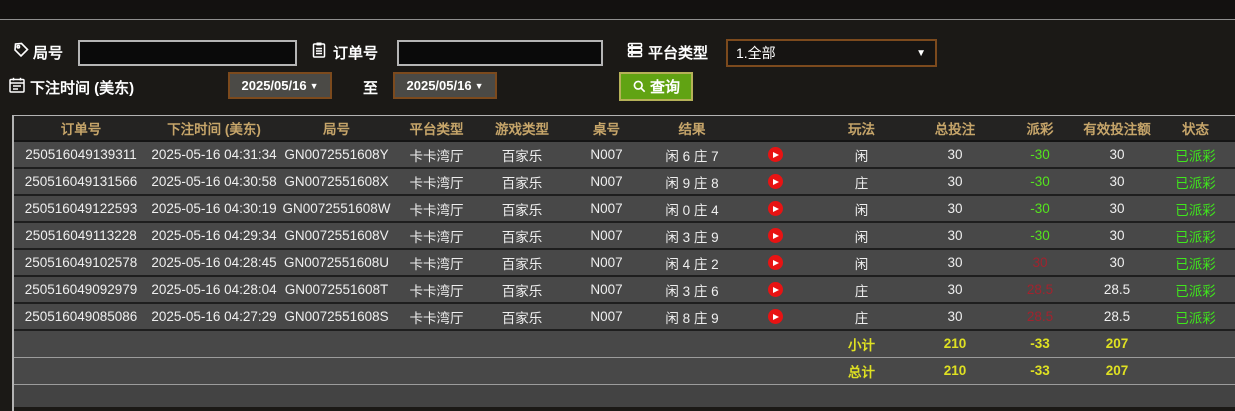  What do you see at coordinates (692, 236) in the screenshot?
I see `result-cell: 闲 3 庄 9` at bounding box center [692, 236].